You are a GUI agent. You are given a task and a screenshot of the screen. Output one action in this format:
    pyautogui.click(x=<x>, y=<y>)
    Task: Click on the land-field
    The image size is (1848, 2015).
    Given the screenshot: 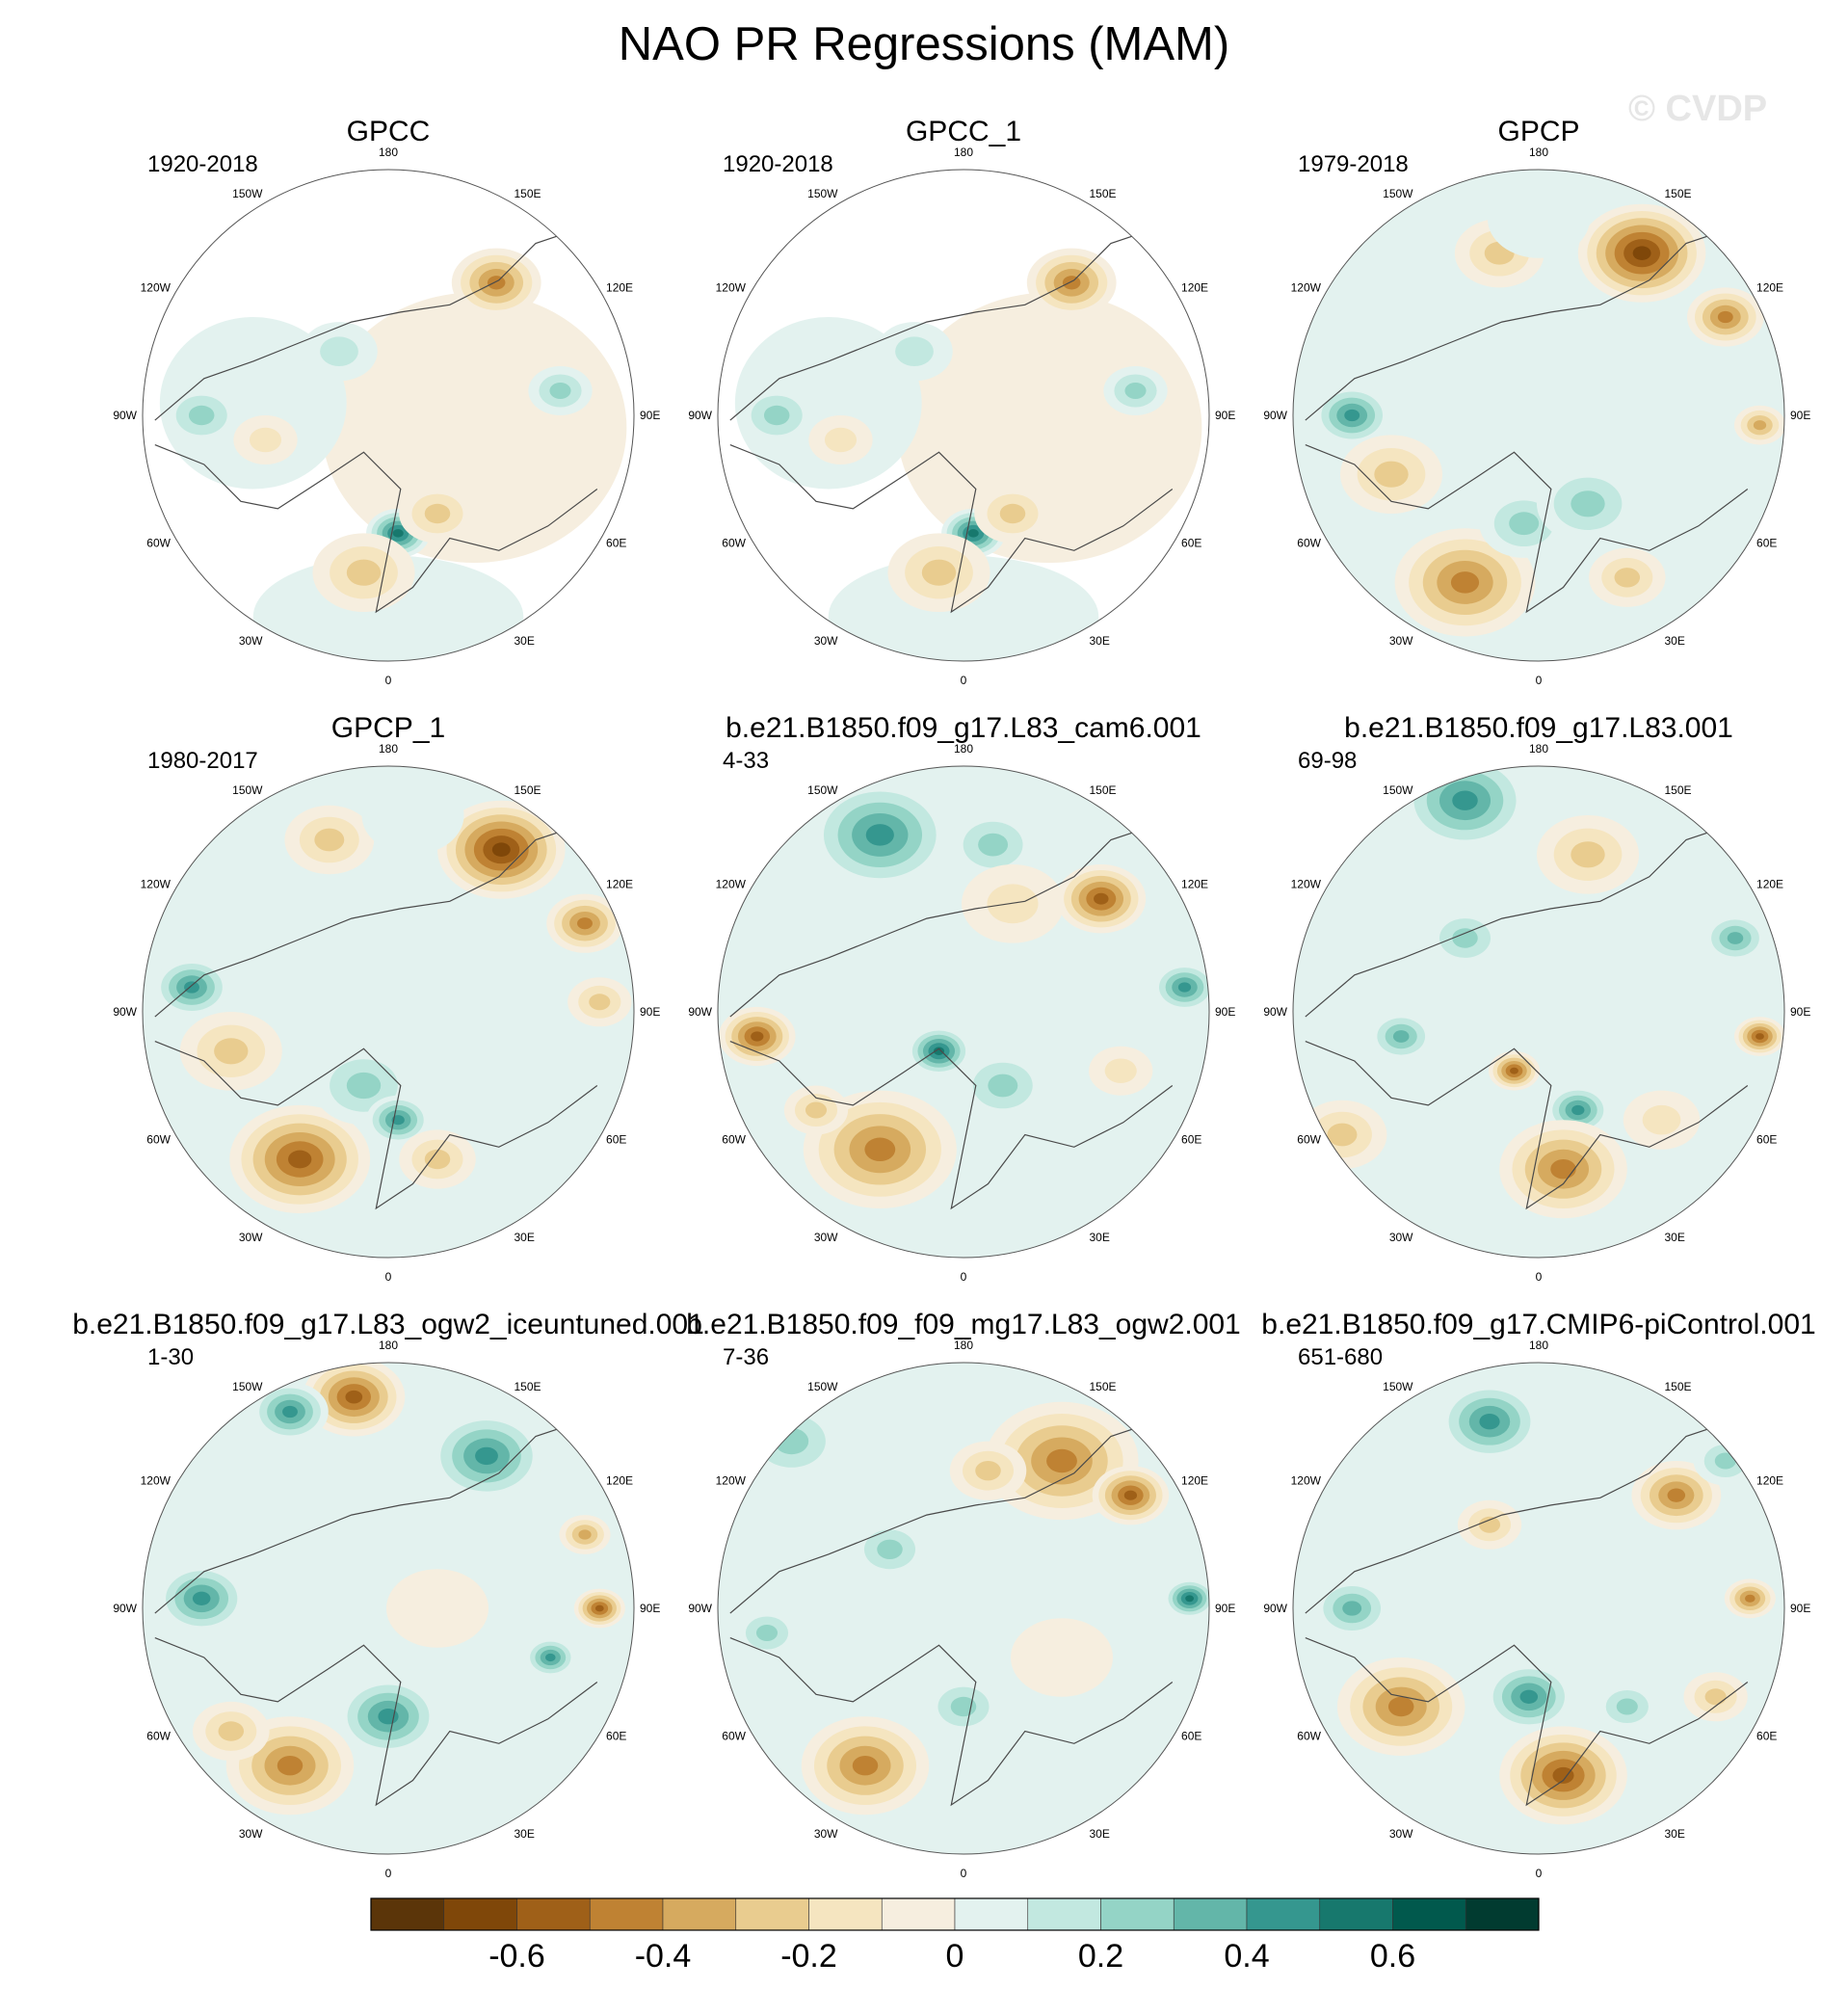 What is the action you would take?
    pyautogui.click(x=253, y=403)
    